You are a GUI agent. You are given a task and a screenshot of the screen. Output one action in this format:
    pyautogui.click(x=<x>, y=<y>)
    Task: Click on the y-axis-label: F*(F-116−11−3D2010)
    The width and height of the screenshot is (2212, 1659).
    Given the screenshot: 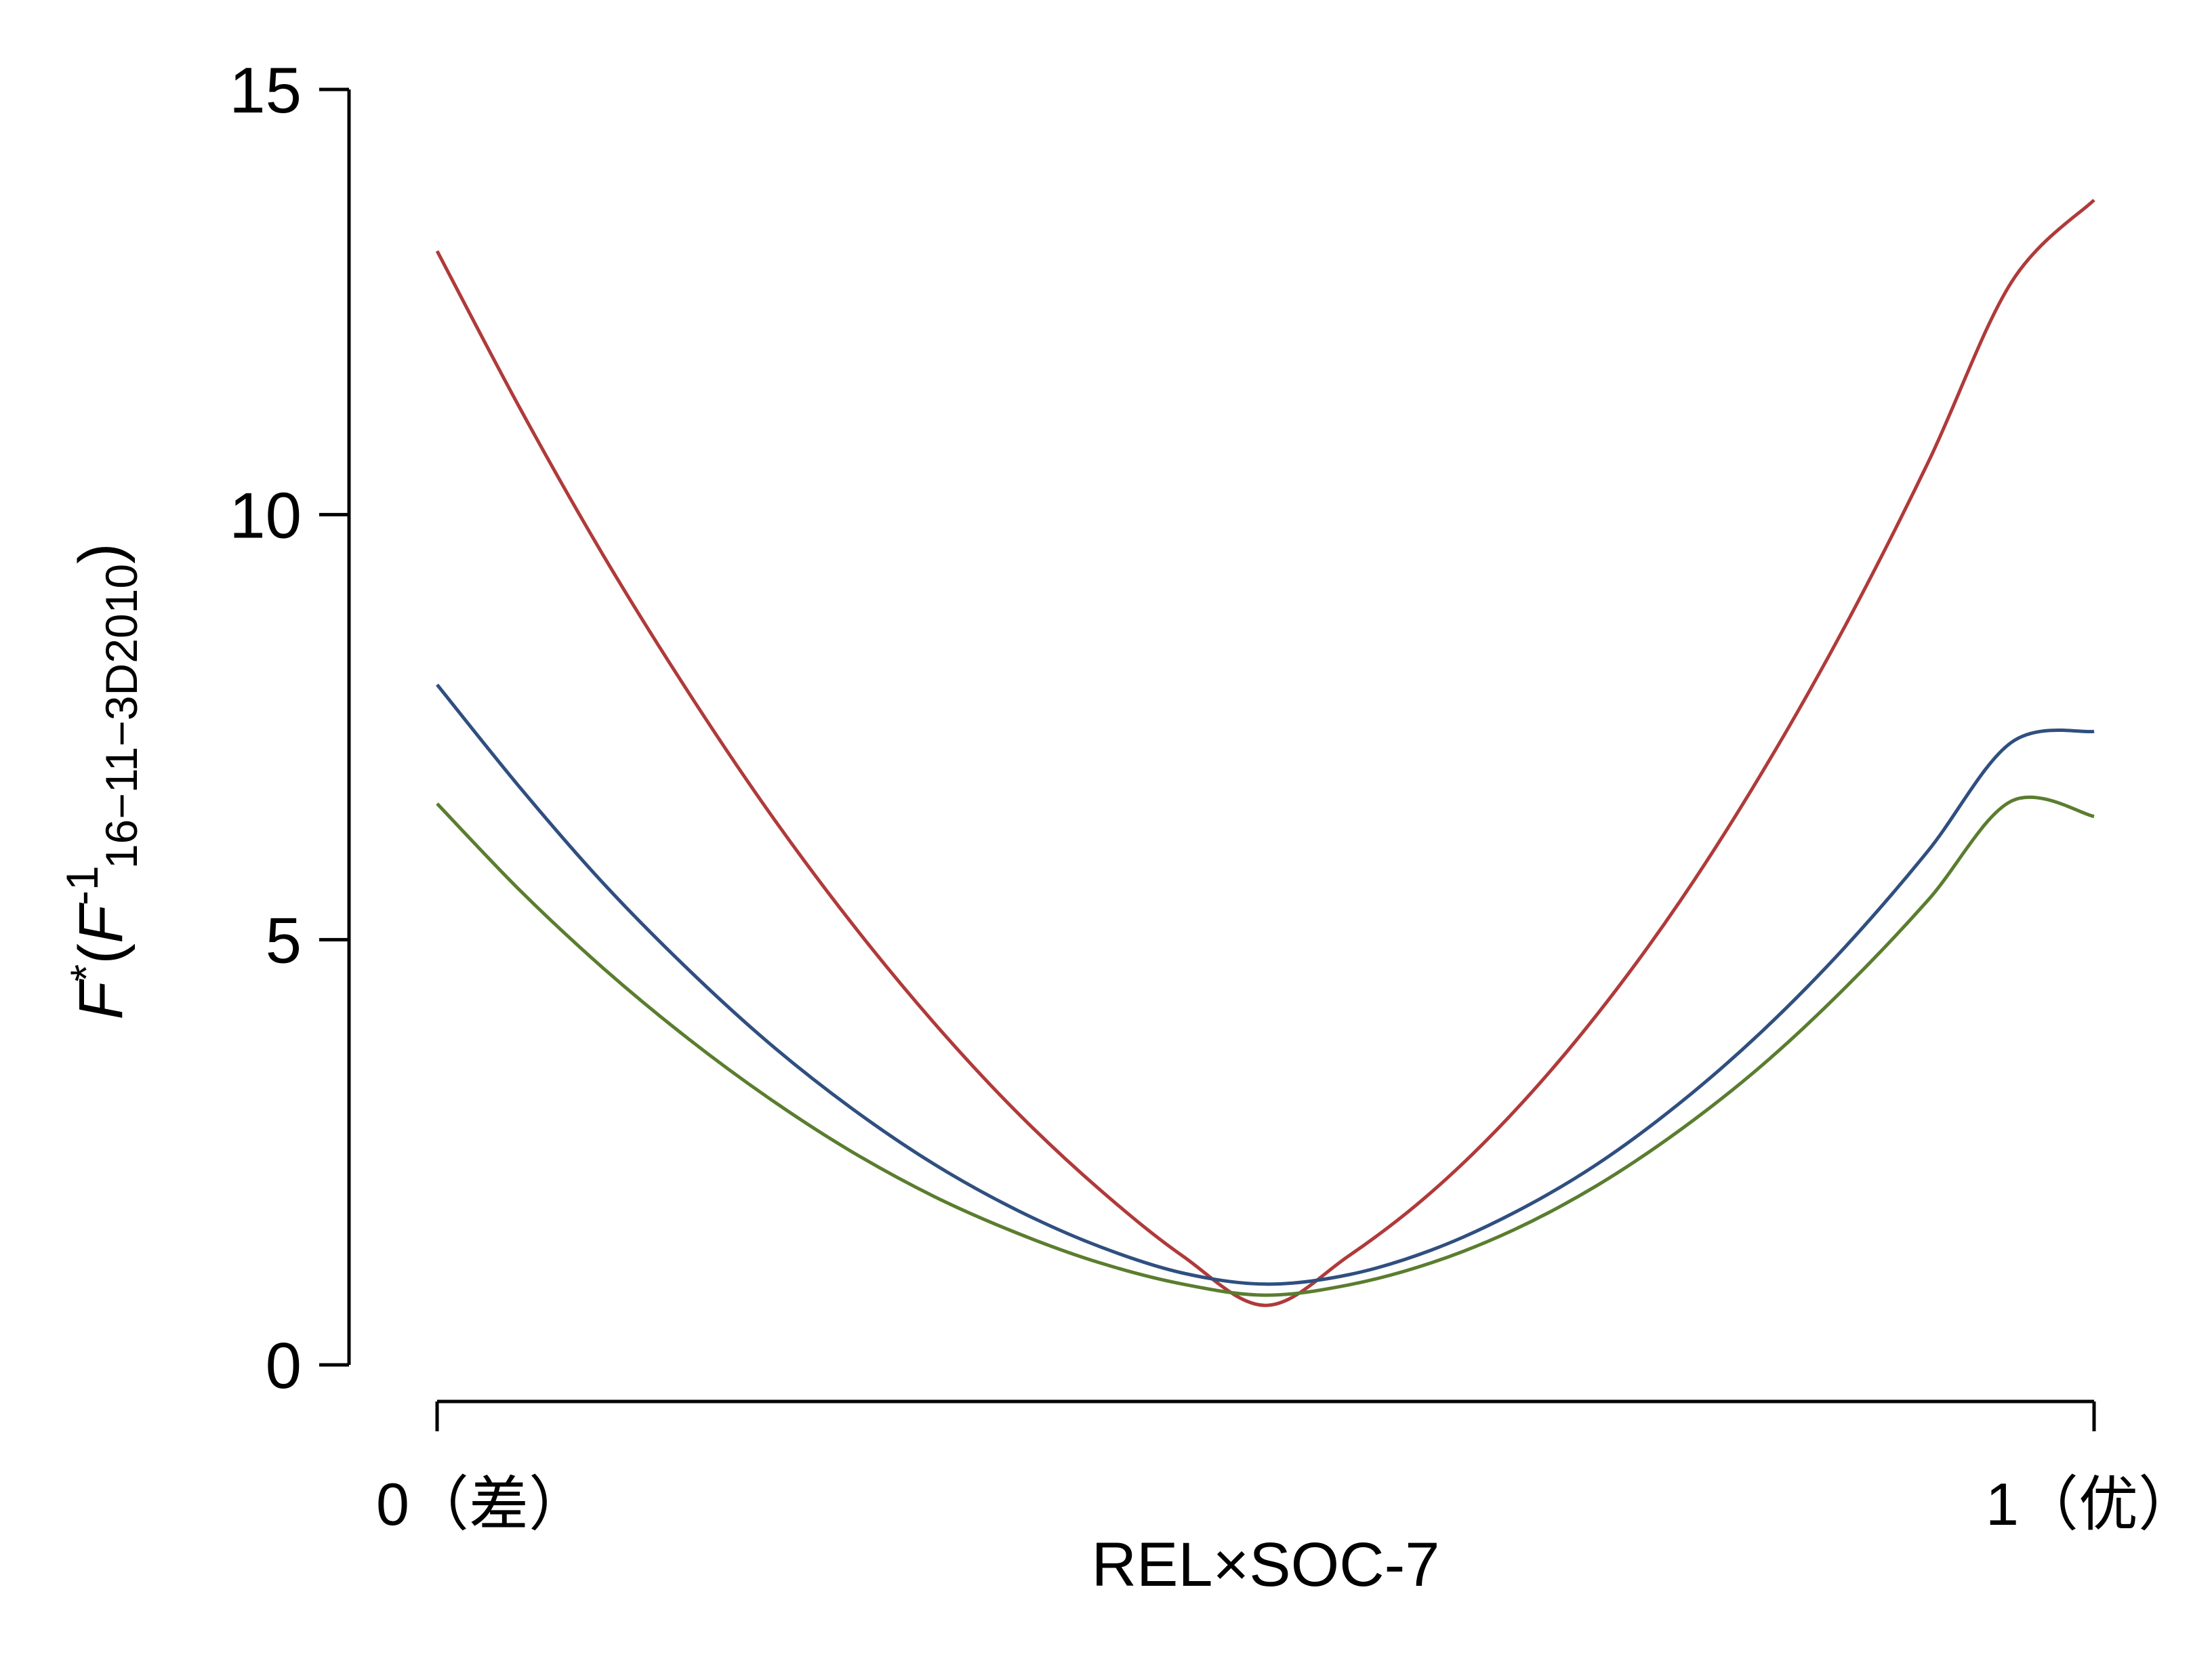 What is the action you would take?
    pyautogui.click(x=101, y=781)
    